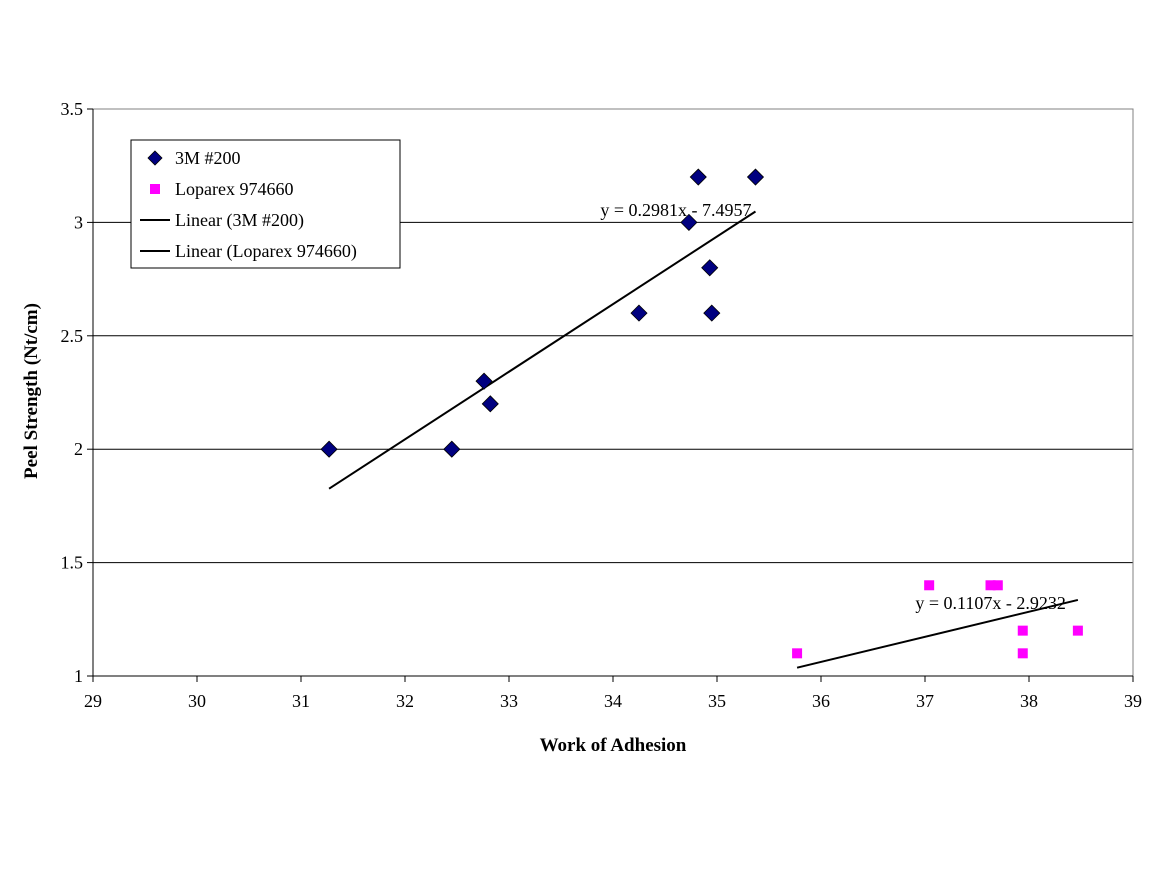 The width and height of the screenshot is (1168, 881). What do you see at coordinates (925, 701) in the screenshot?
I see `x-tick-label: 37` at bounding box center [925, 701].